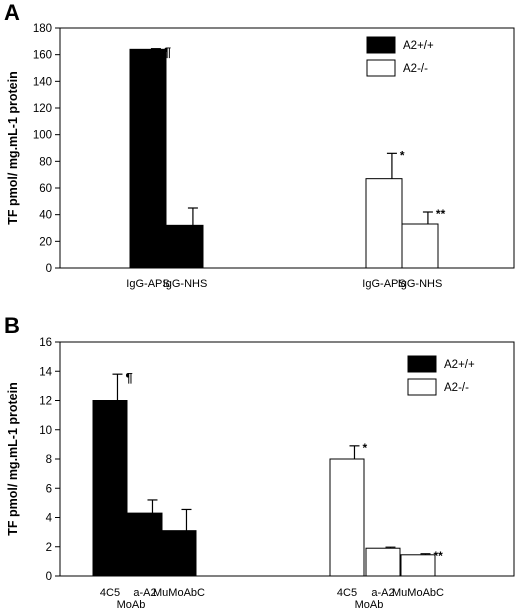 The image size is (520, 610). What do you see at coordinates (45, 431) in the screenshot?
I see `y-tick-label: 10` at bounding box center [45, 431].